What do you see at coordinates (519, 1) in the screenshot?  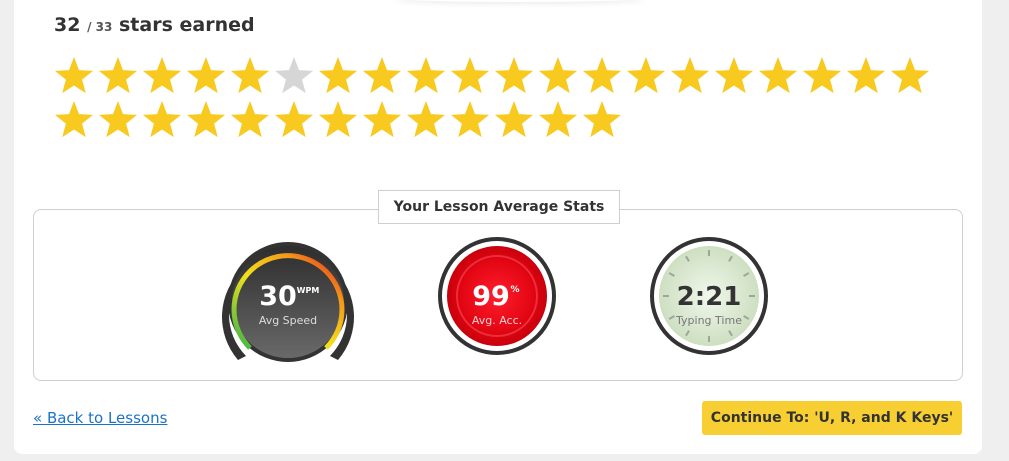 I see `header-shadow` at bounding box center [519, 1].